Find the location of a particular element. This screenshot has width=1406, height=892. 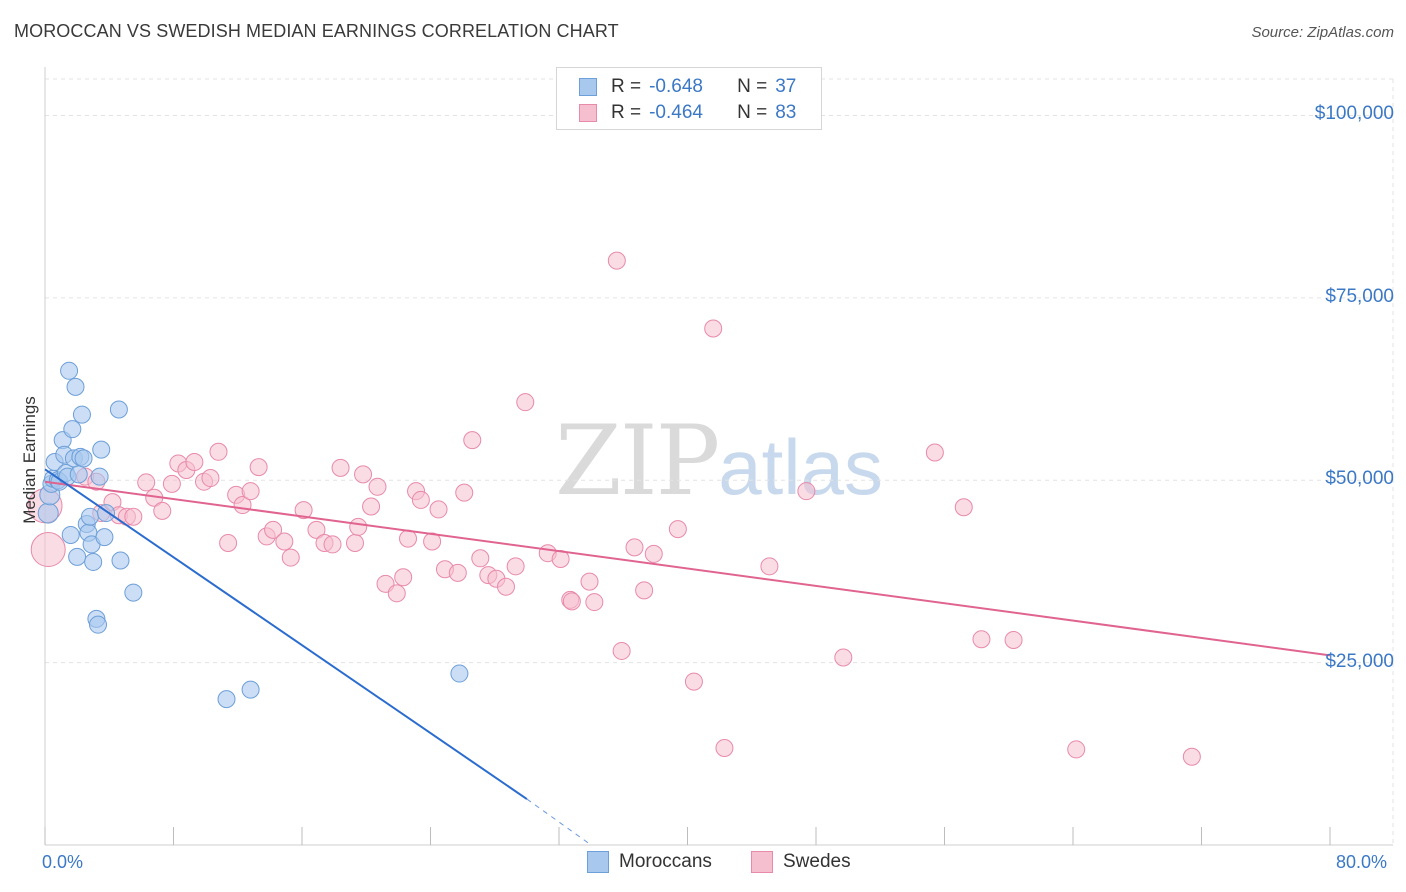

bottom-legend-swatch-swedes is located at coordinates (762, 862).